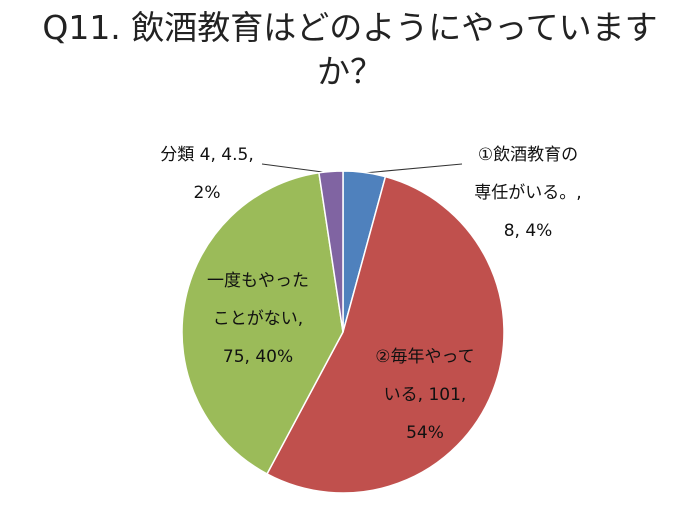 The image size is (700, 512). What do you see at coordinates (424, 357) in the screenshot?
I see `data-label-line: ②毎年やって` at bounding box center [424, 357].